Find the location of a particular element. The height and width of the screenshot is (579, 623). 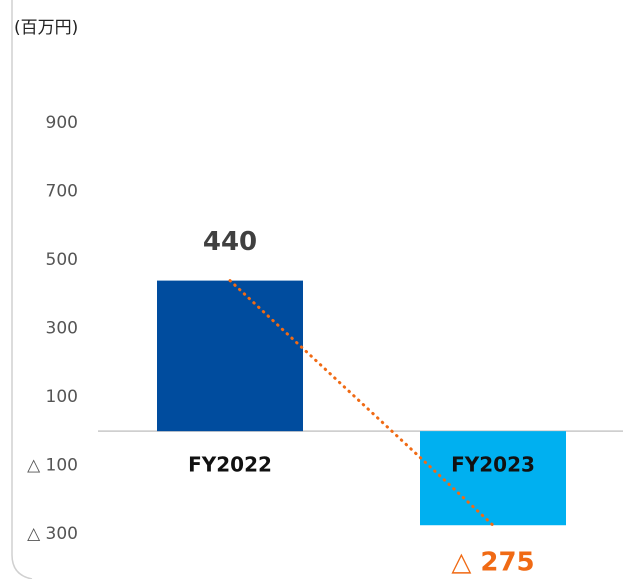

value-label: 440 is located at coordinates (230, 242).